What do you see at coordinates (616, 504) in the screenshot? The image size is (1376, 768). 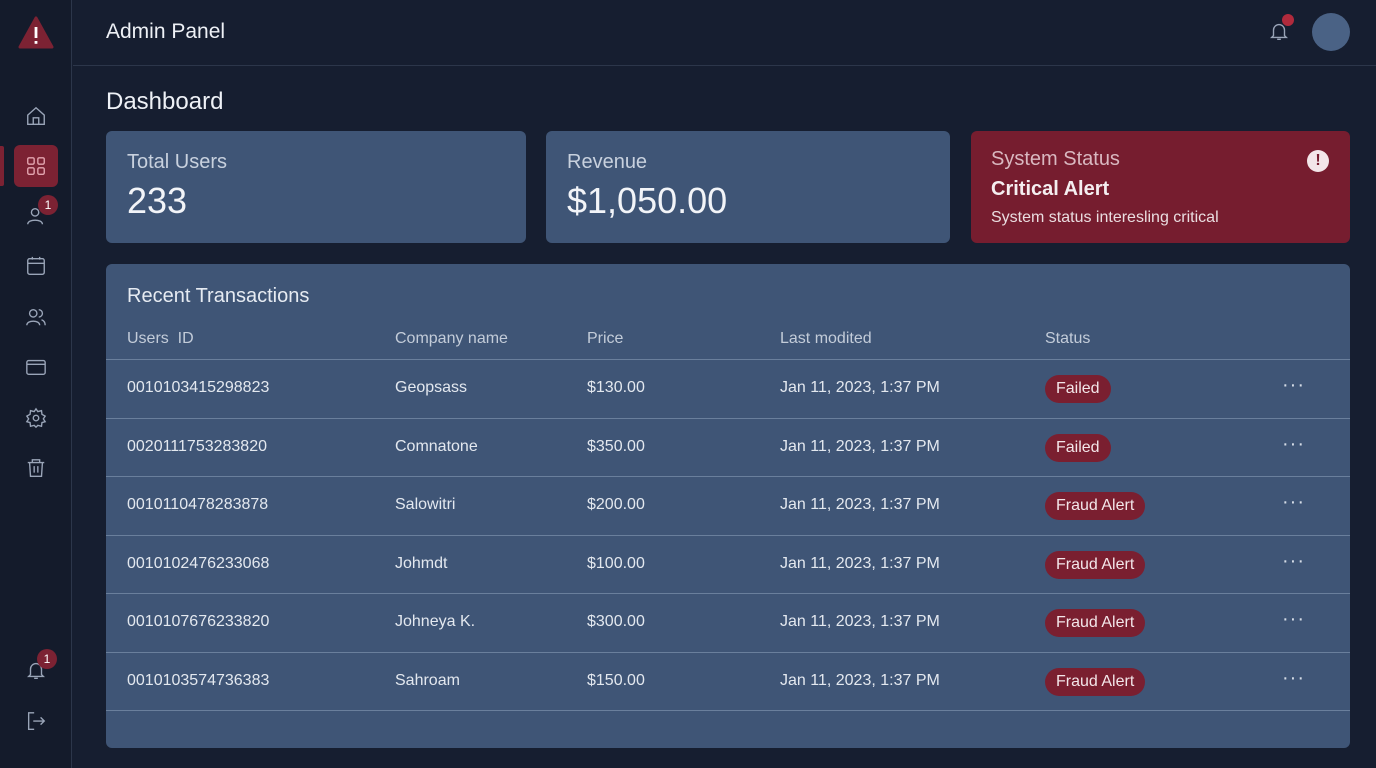 I see `price-cell: $200.00` at bounding box center [616, 504].